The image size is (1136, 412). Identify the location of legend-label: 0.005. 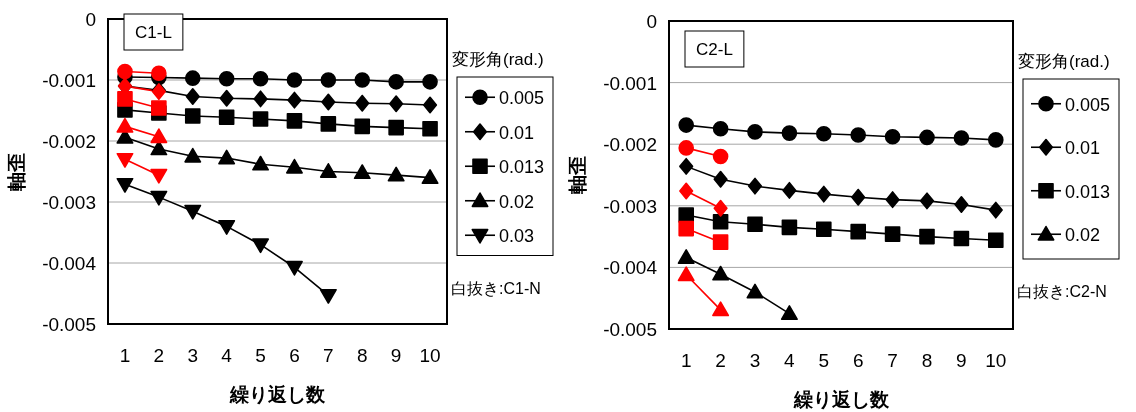
(1088, 104).